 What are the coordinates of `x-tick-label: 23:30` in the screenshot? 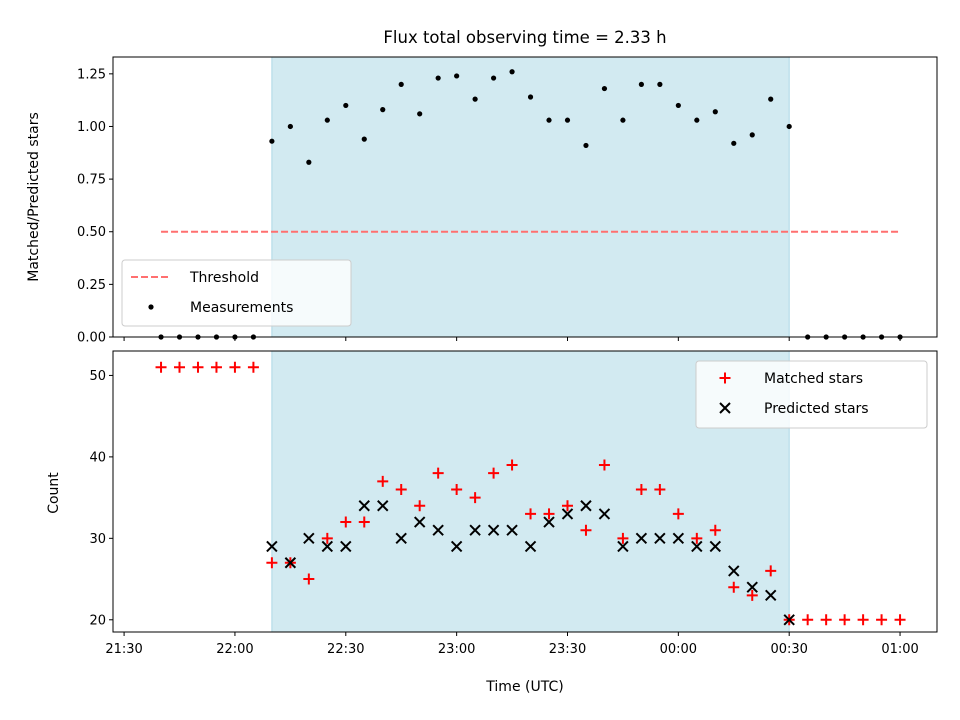 It's located at (567, 649).